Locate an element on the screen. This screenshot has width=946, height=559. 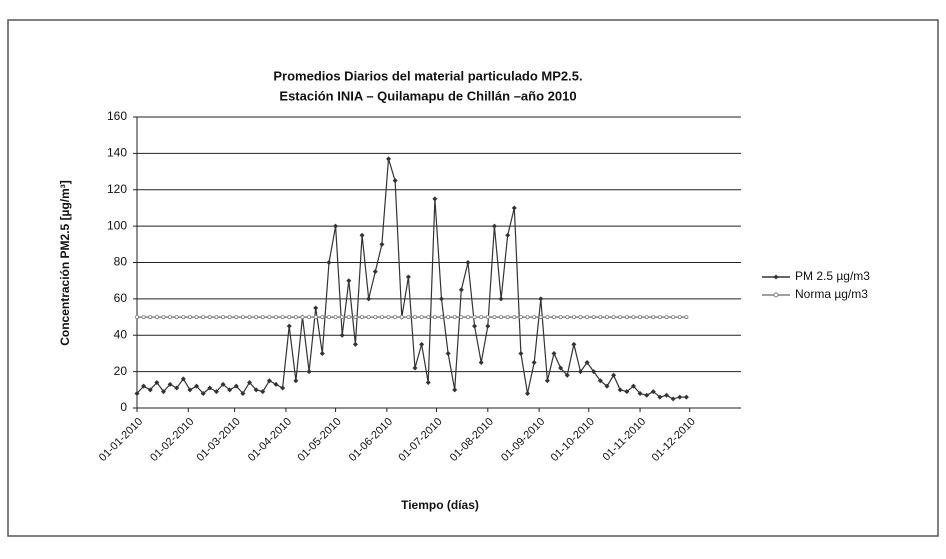
y-tick-label: 140 is located at coordinates (117, 153).